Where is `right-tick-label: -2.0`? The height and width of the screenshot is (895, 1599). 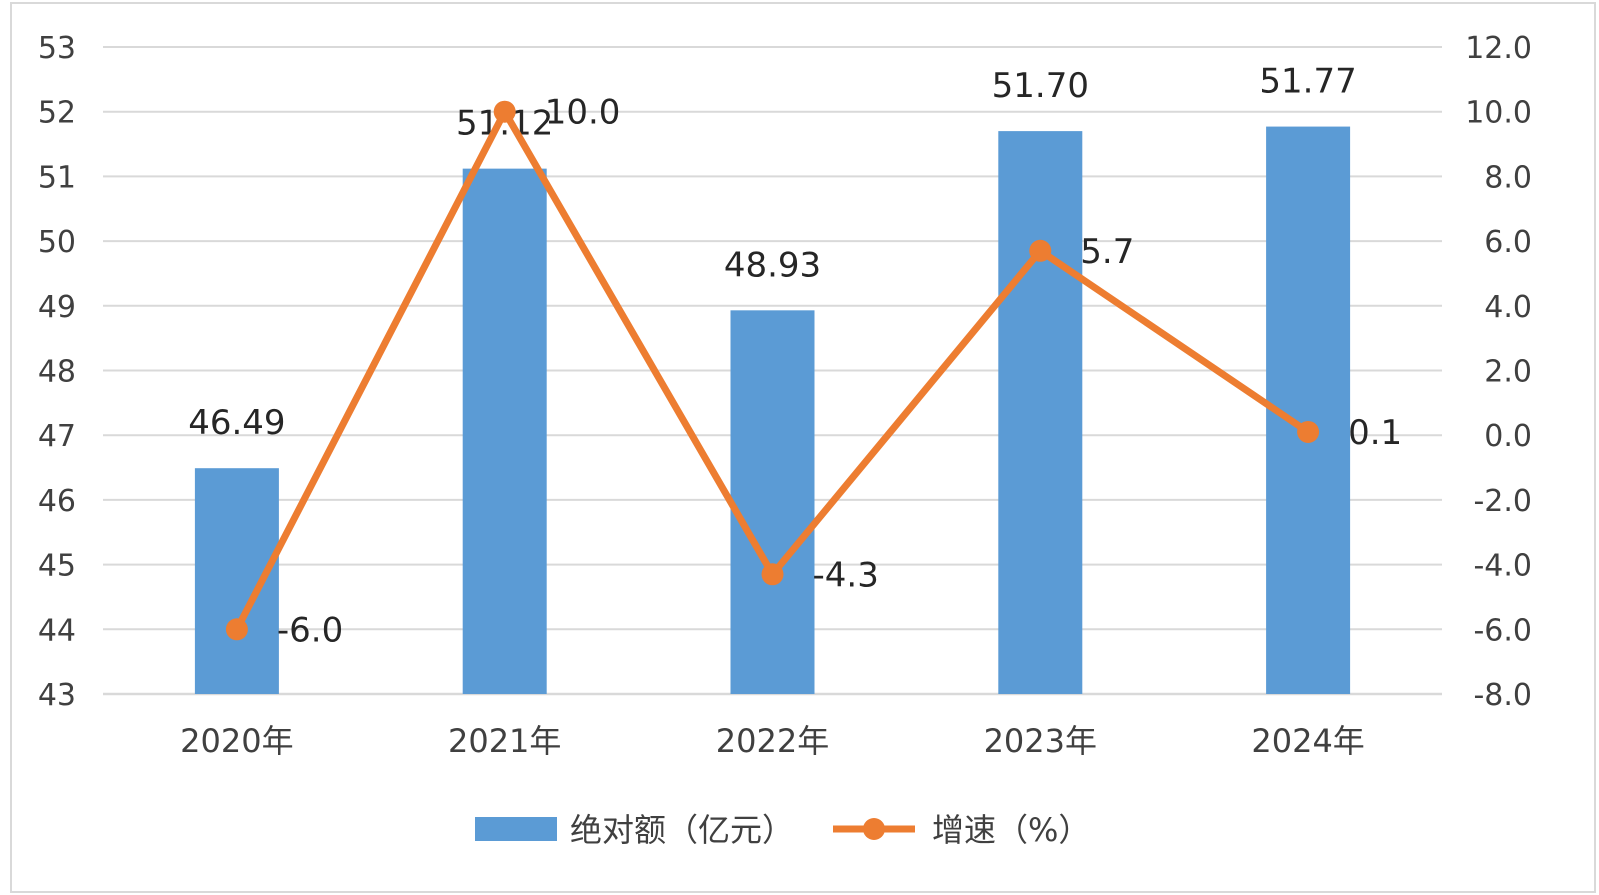
right-tick-label: -2.0 is located at coordinates (1502, 501).